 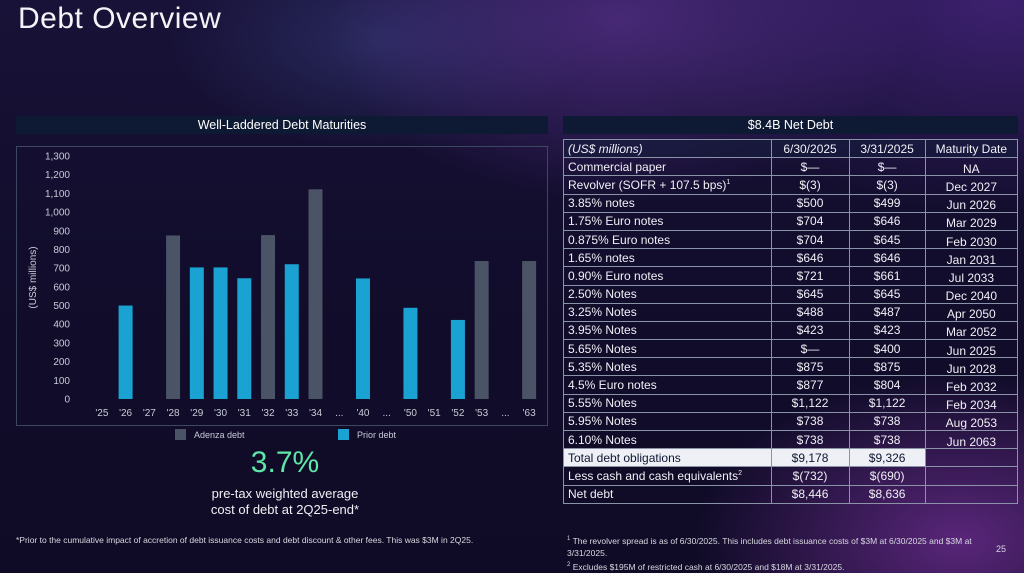 I want to click on col-header-units: (US$ millions), so click(x=667, y=148).